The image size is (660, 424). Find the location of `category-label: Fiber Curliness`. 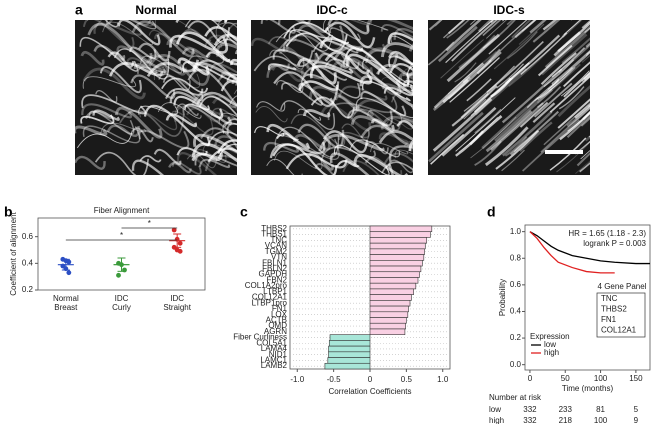

category-label: Fiber Curliness is located at coordinates (260, 337).